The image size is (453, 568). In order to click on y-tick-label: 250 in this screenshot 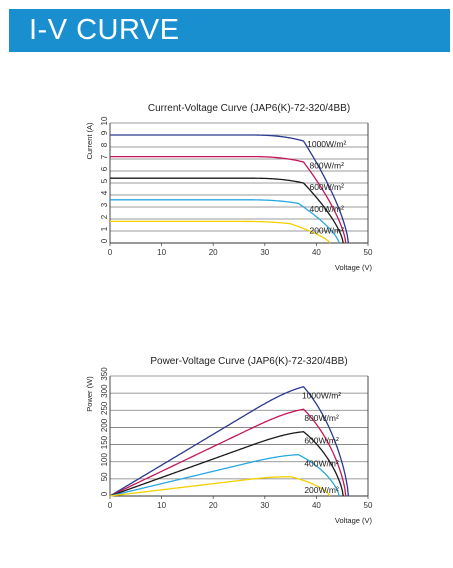, I will do `click(104, 408)`.